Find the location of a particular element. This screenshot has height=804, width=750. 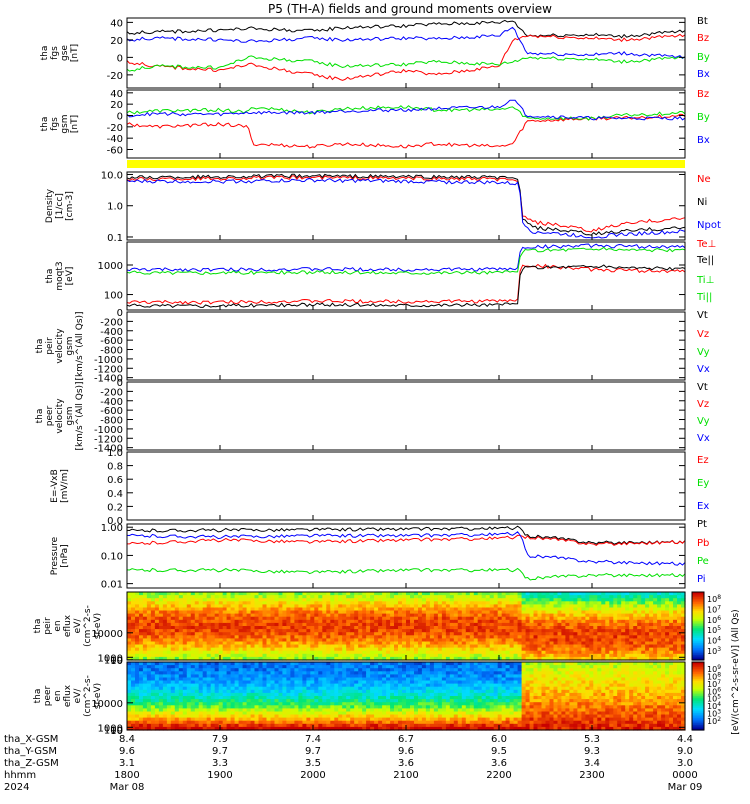

legend-entry: Vz is located at coordinates (703, 334).